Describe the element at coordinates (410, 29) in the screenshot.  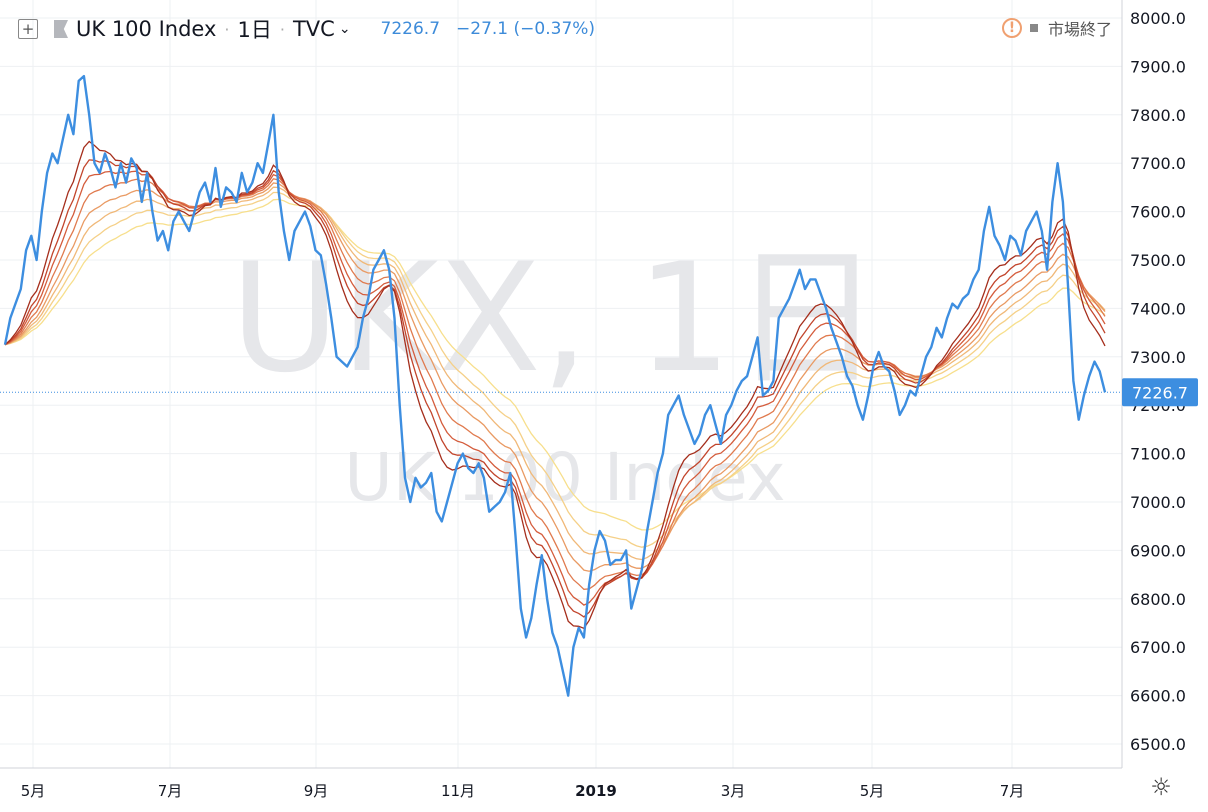
I see `last-price: 7226.7` at that location.